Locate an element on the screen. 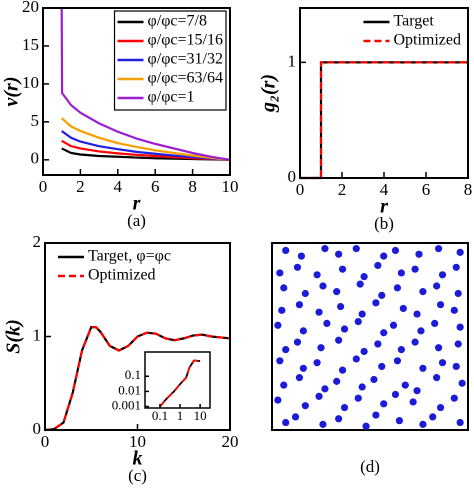 The image size is (474, 488). legend-label: φ/φc=31/32 is located at coordinates (185, 59).